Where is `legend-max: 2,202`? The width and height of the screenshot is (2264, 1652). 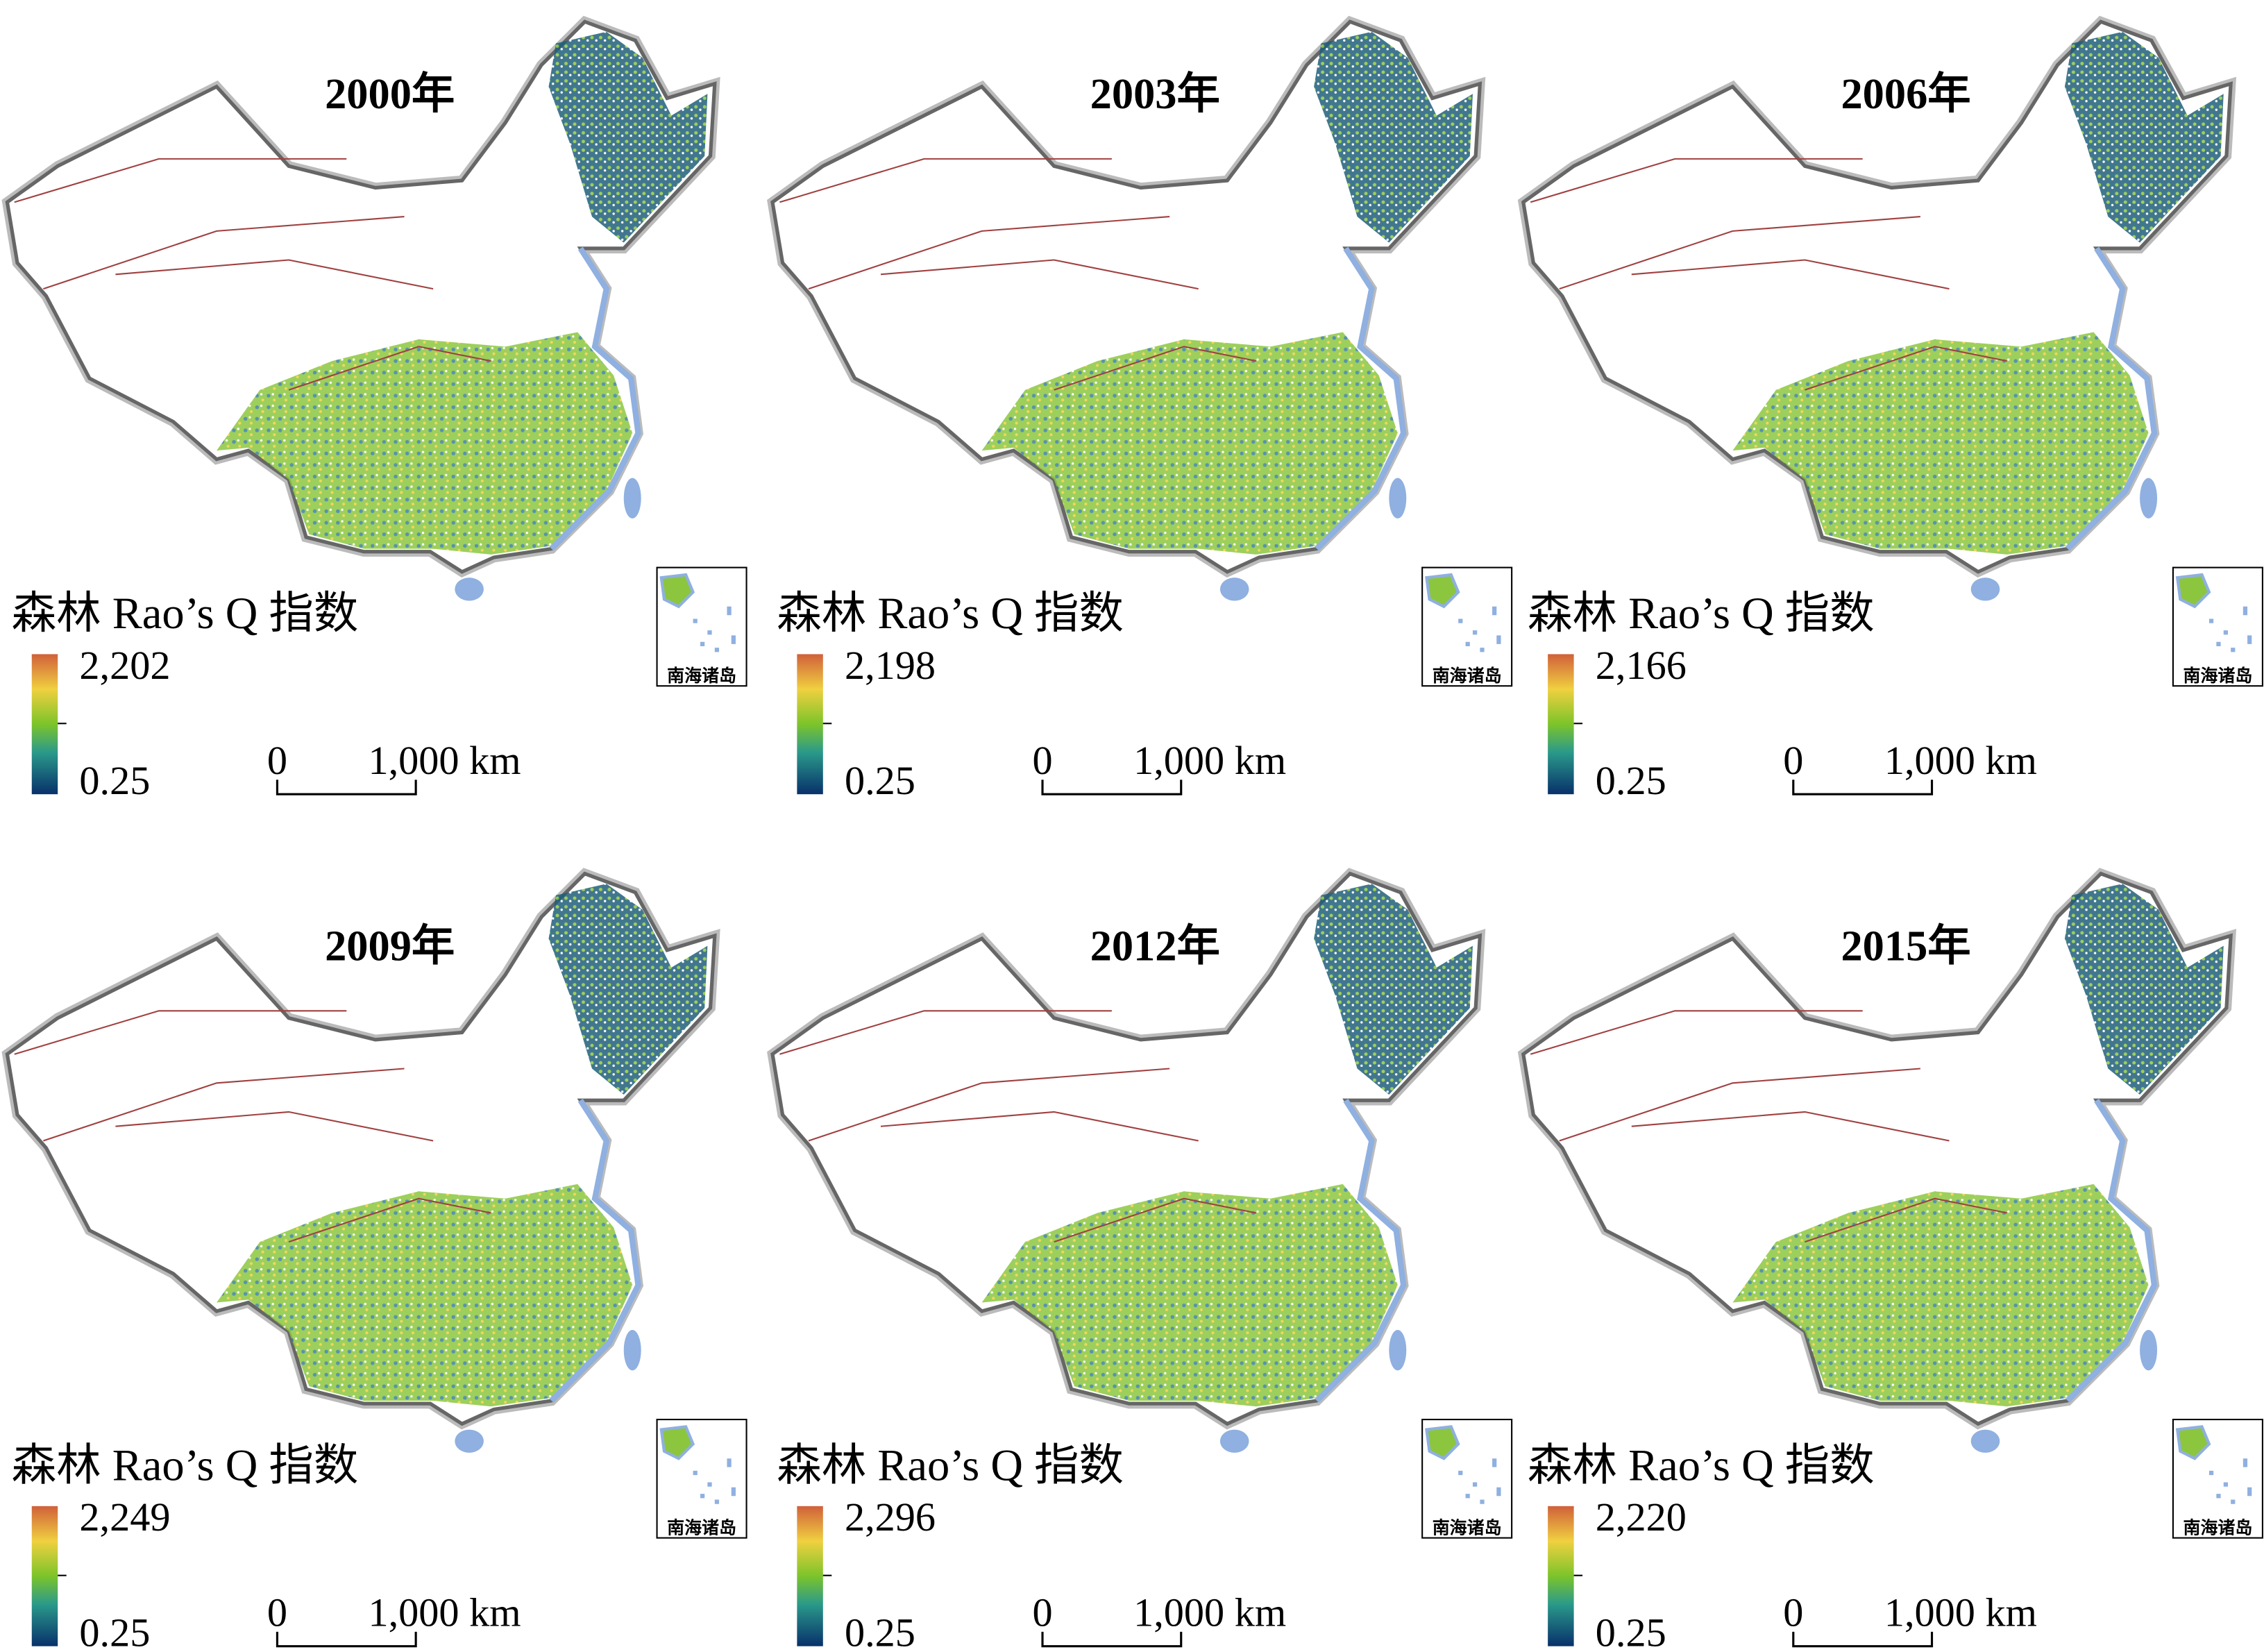 legend-max: 2,202 is located at coordinates (124, 665).